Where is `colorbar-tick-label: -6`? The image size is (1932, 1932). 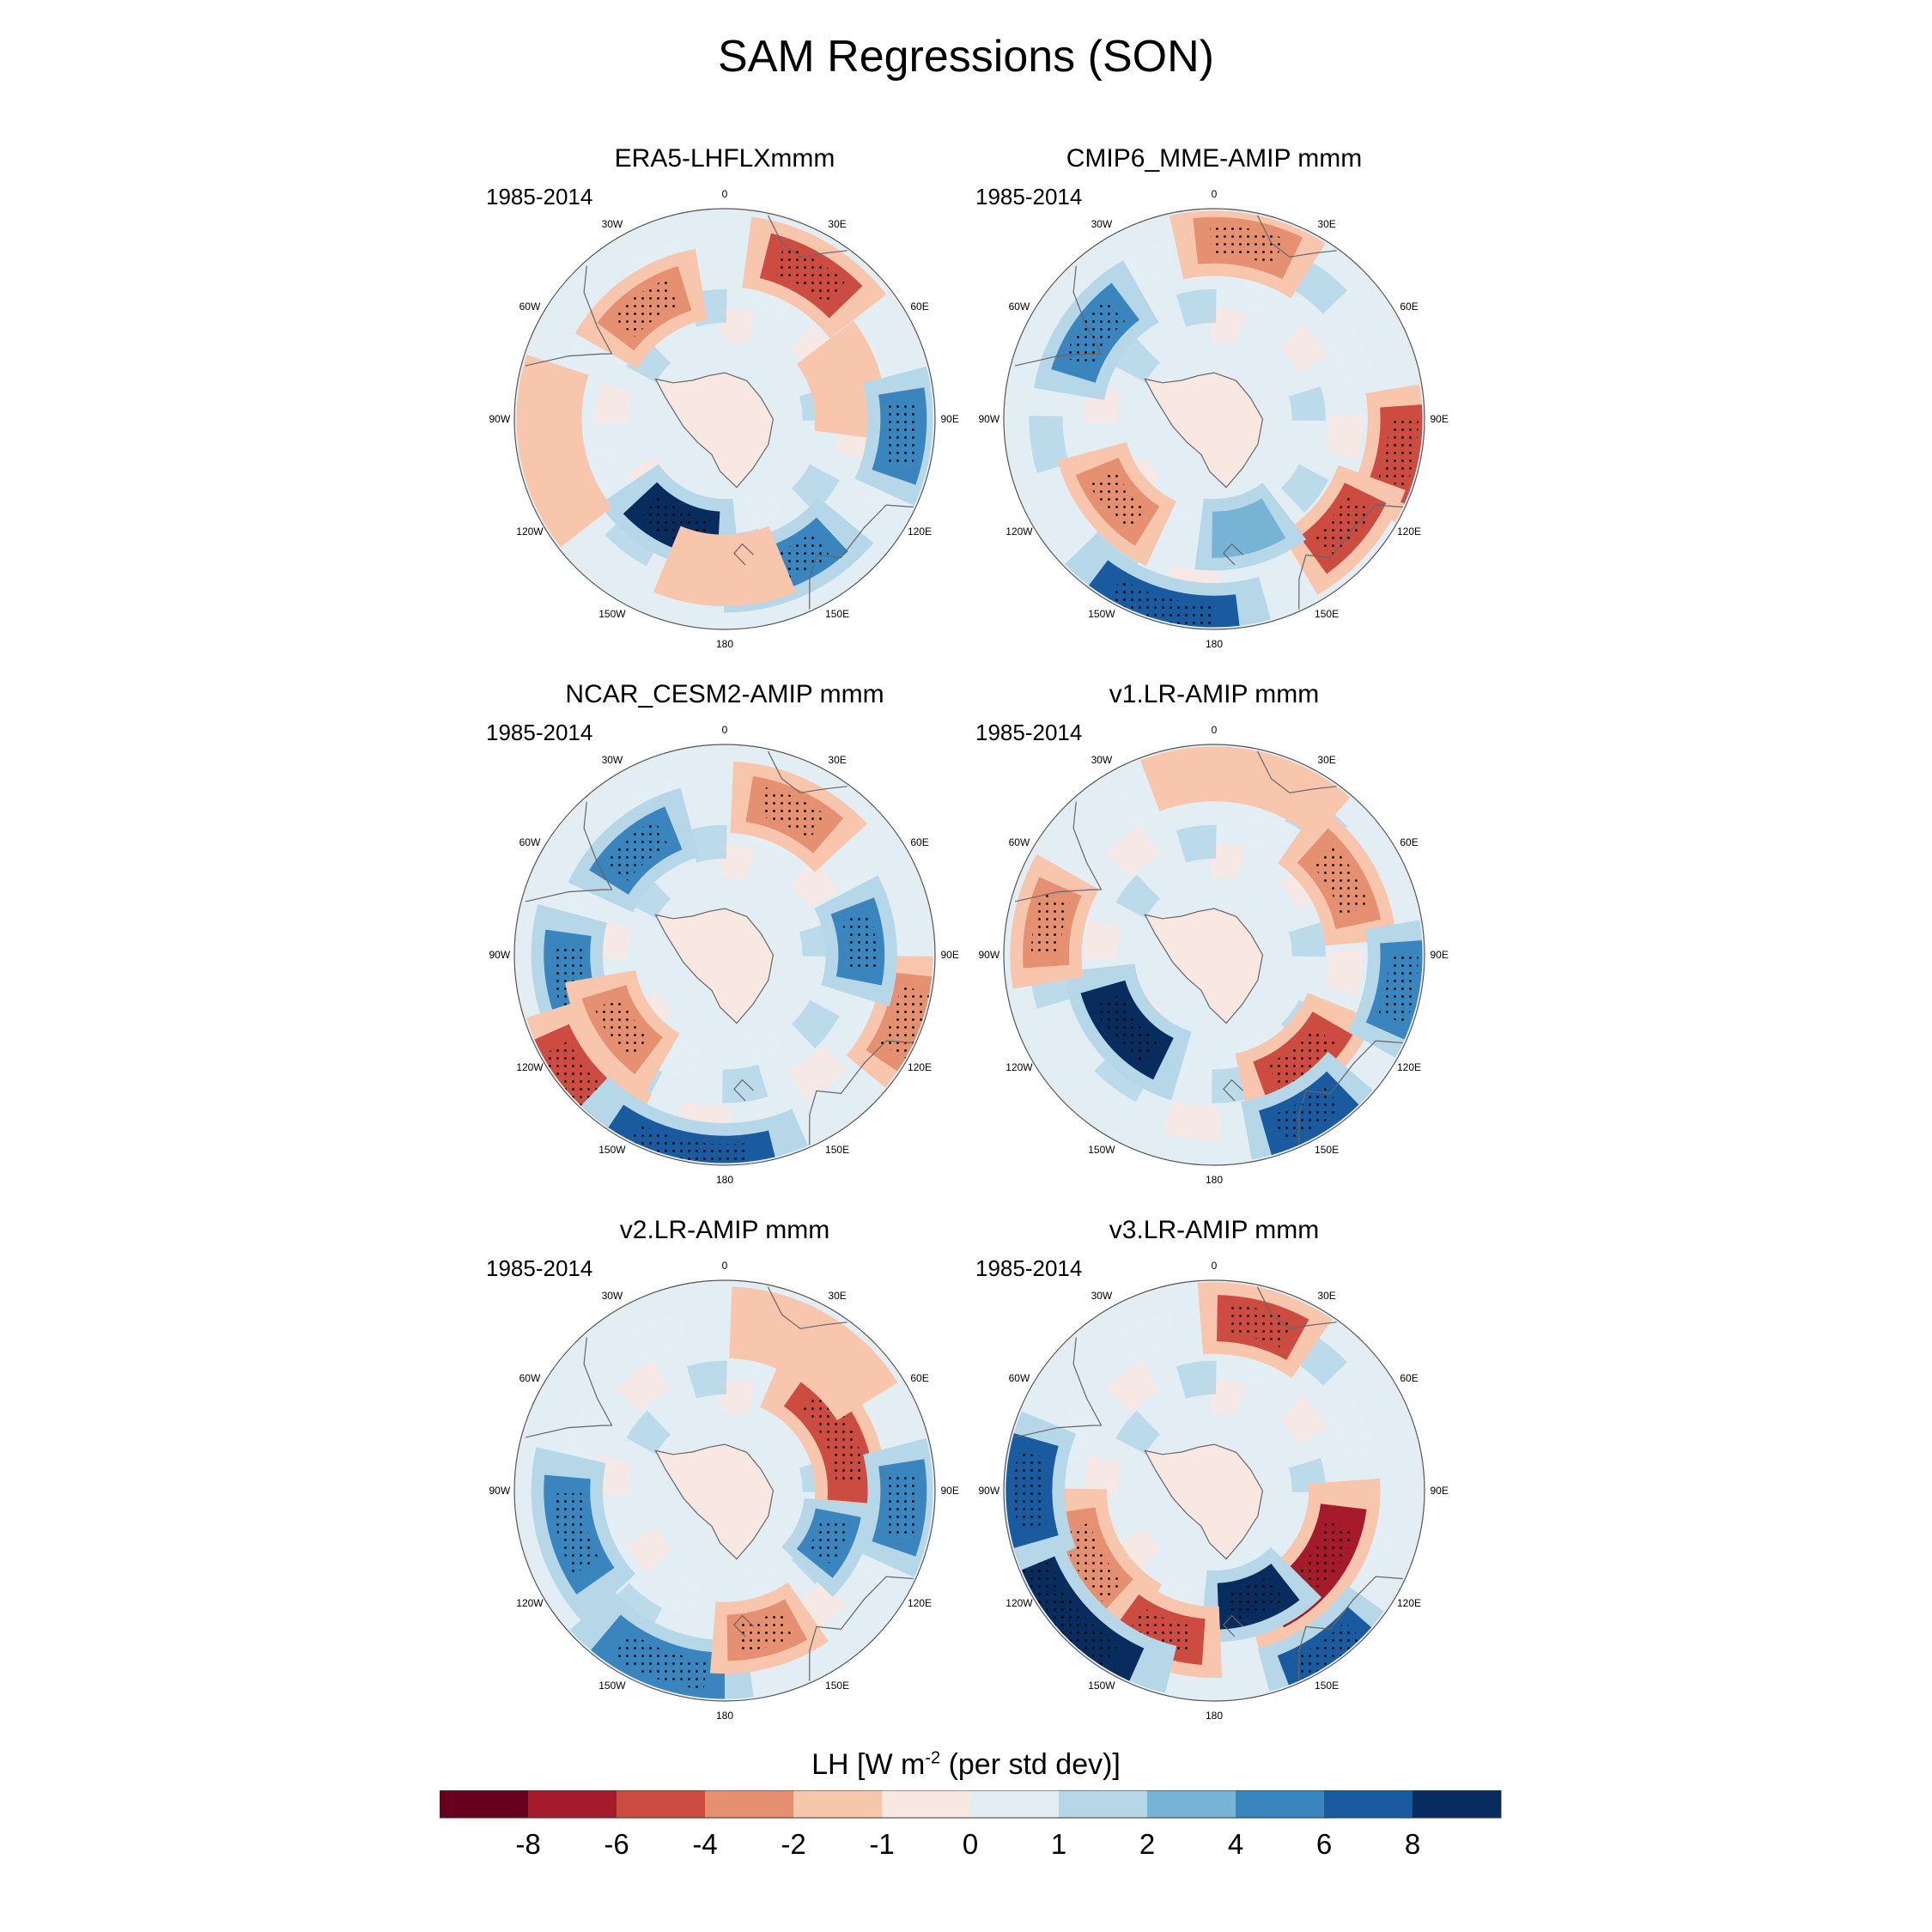
colorbar-tick-label: -6 is located at coordinates (616, 1844).